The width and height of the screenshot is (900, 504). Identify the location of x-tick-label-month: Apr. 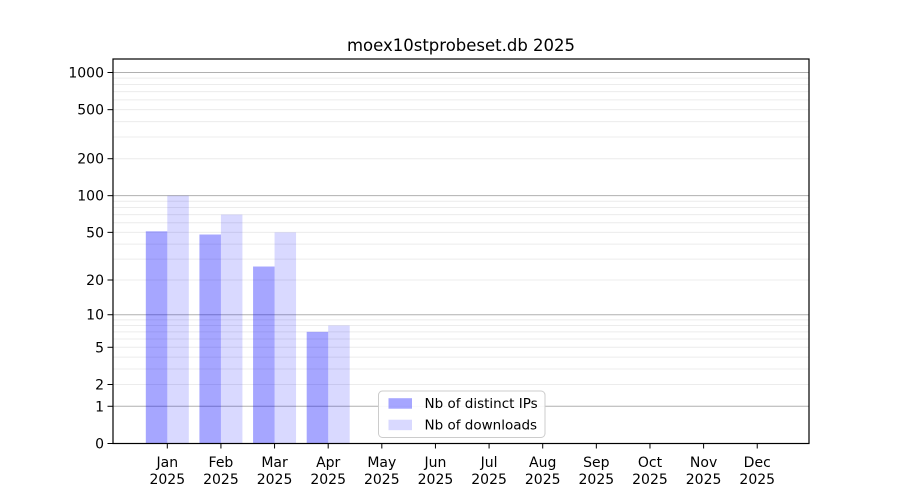
(328, 463).